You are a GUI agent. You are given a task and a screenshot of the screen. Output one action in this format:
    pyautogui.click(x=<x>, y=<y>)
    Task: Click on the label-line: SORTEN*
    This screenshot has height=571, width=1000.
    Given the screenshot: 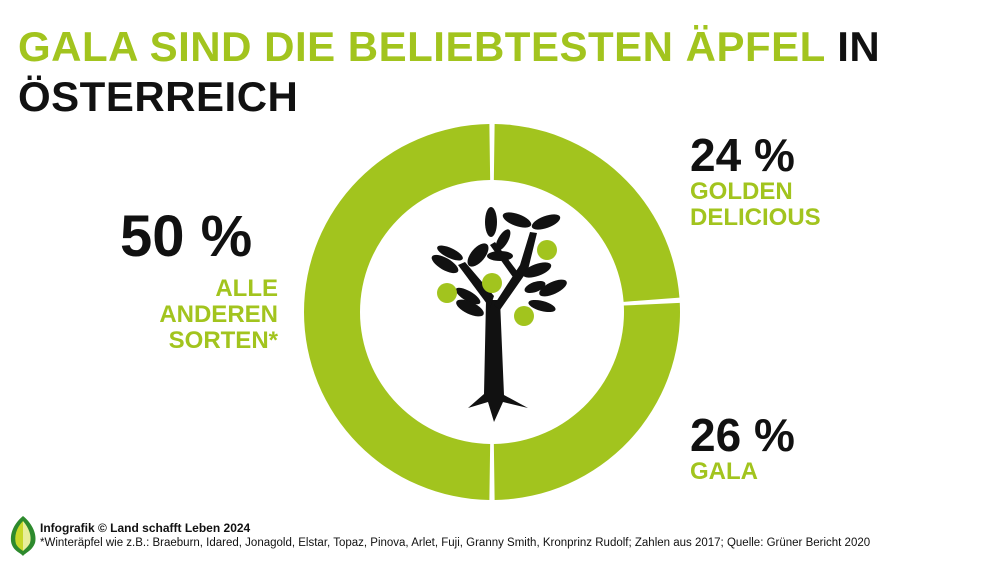 What is the action you would take?
    pyautogui.click(x=223, y=340)
    